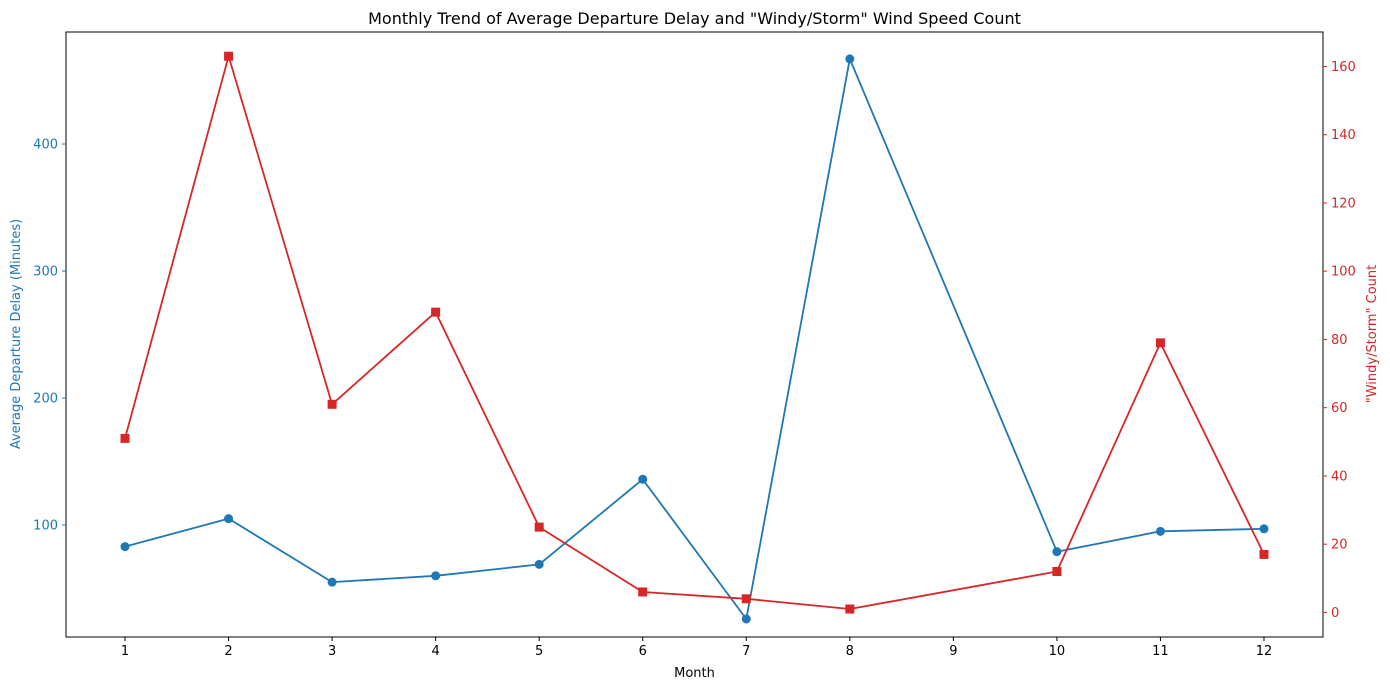  I want to click on y-left-tick-label: 400, so click(45, 145).